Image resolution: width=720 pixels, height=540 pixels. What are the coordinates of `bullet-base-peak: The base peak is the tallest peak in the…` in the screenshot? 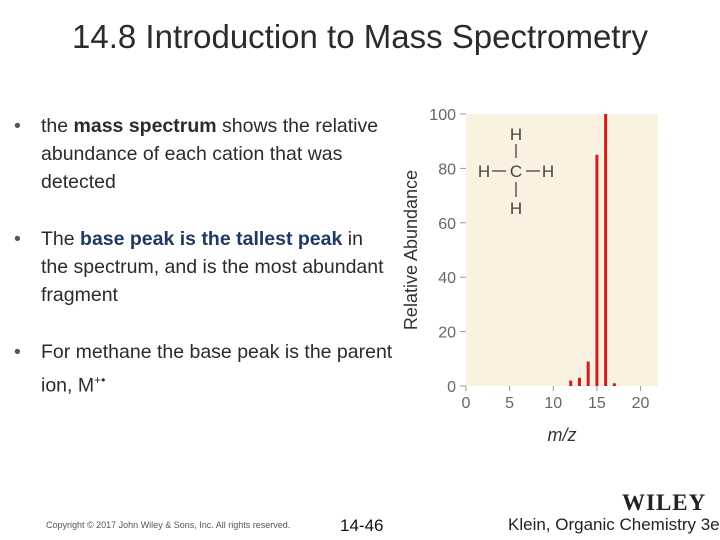 It's located at (204, 267).